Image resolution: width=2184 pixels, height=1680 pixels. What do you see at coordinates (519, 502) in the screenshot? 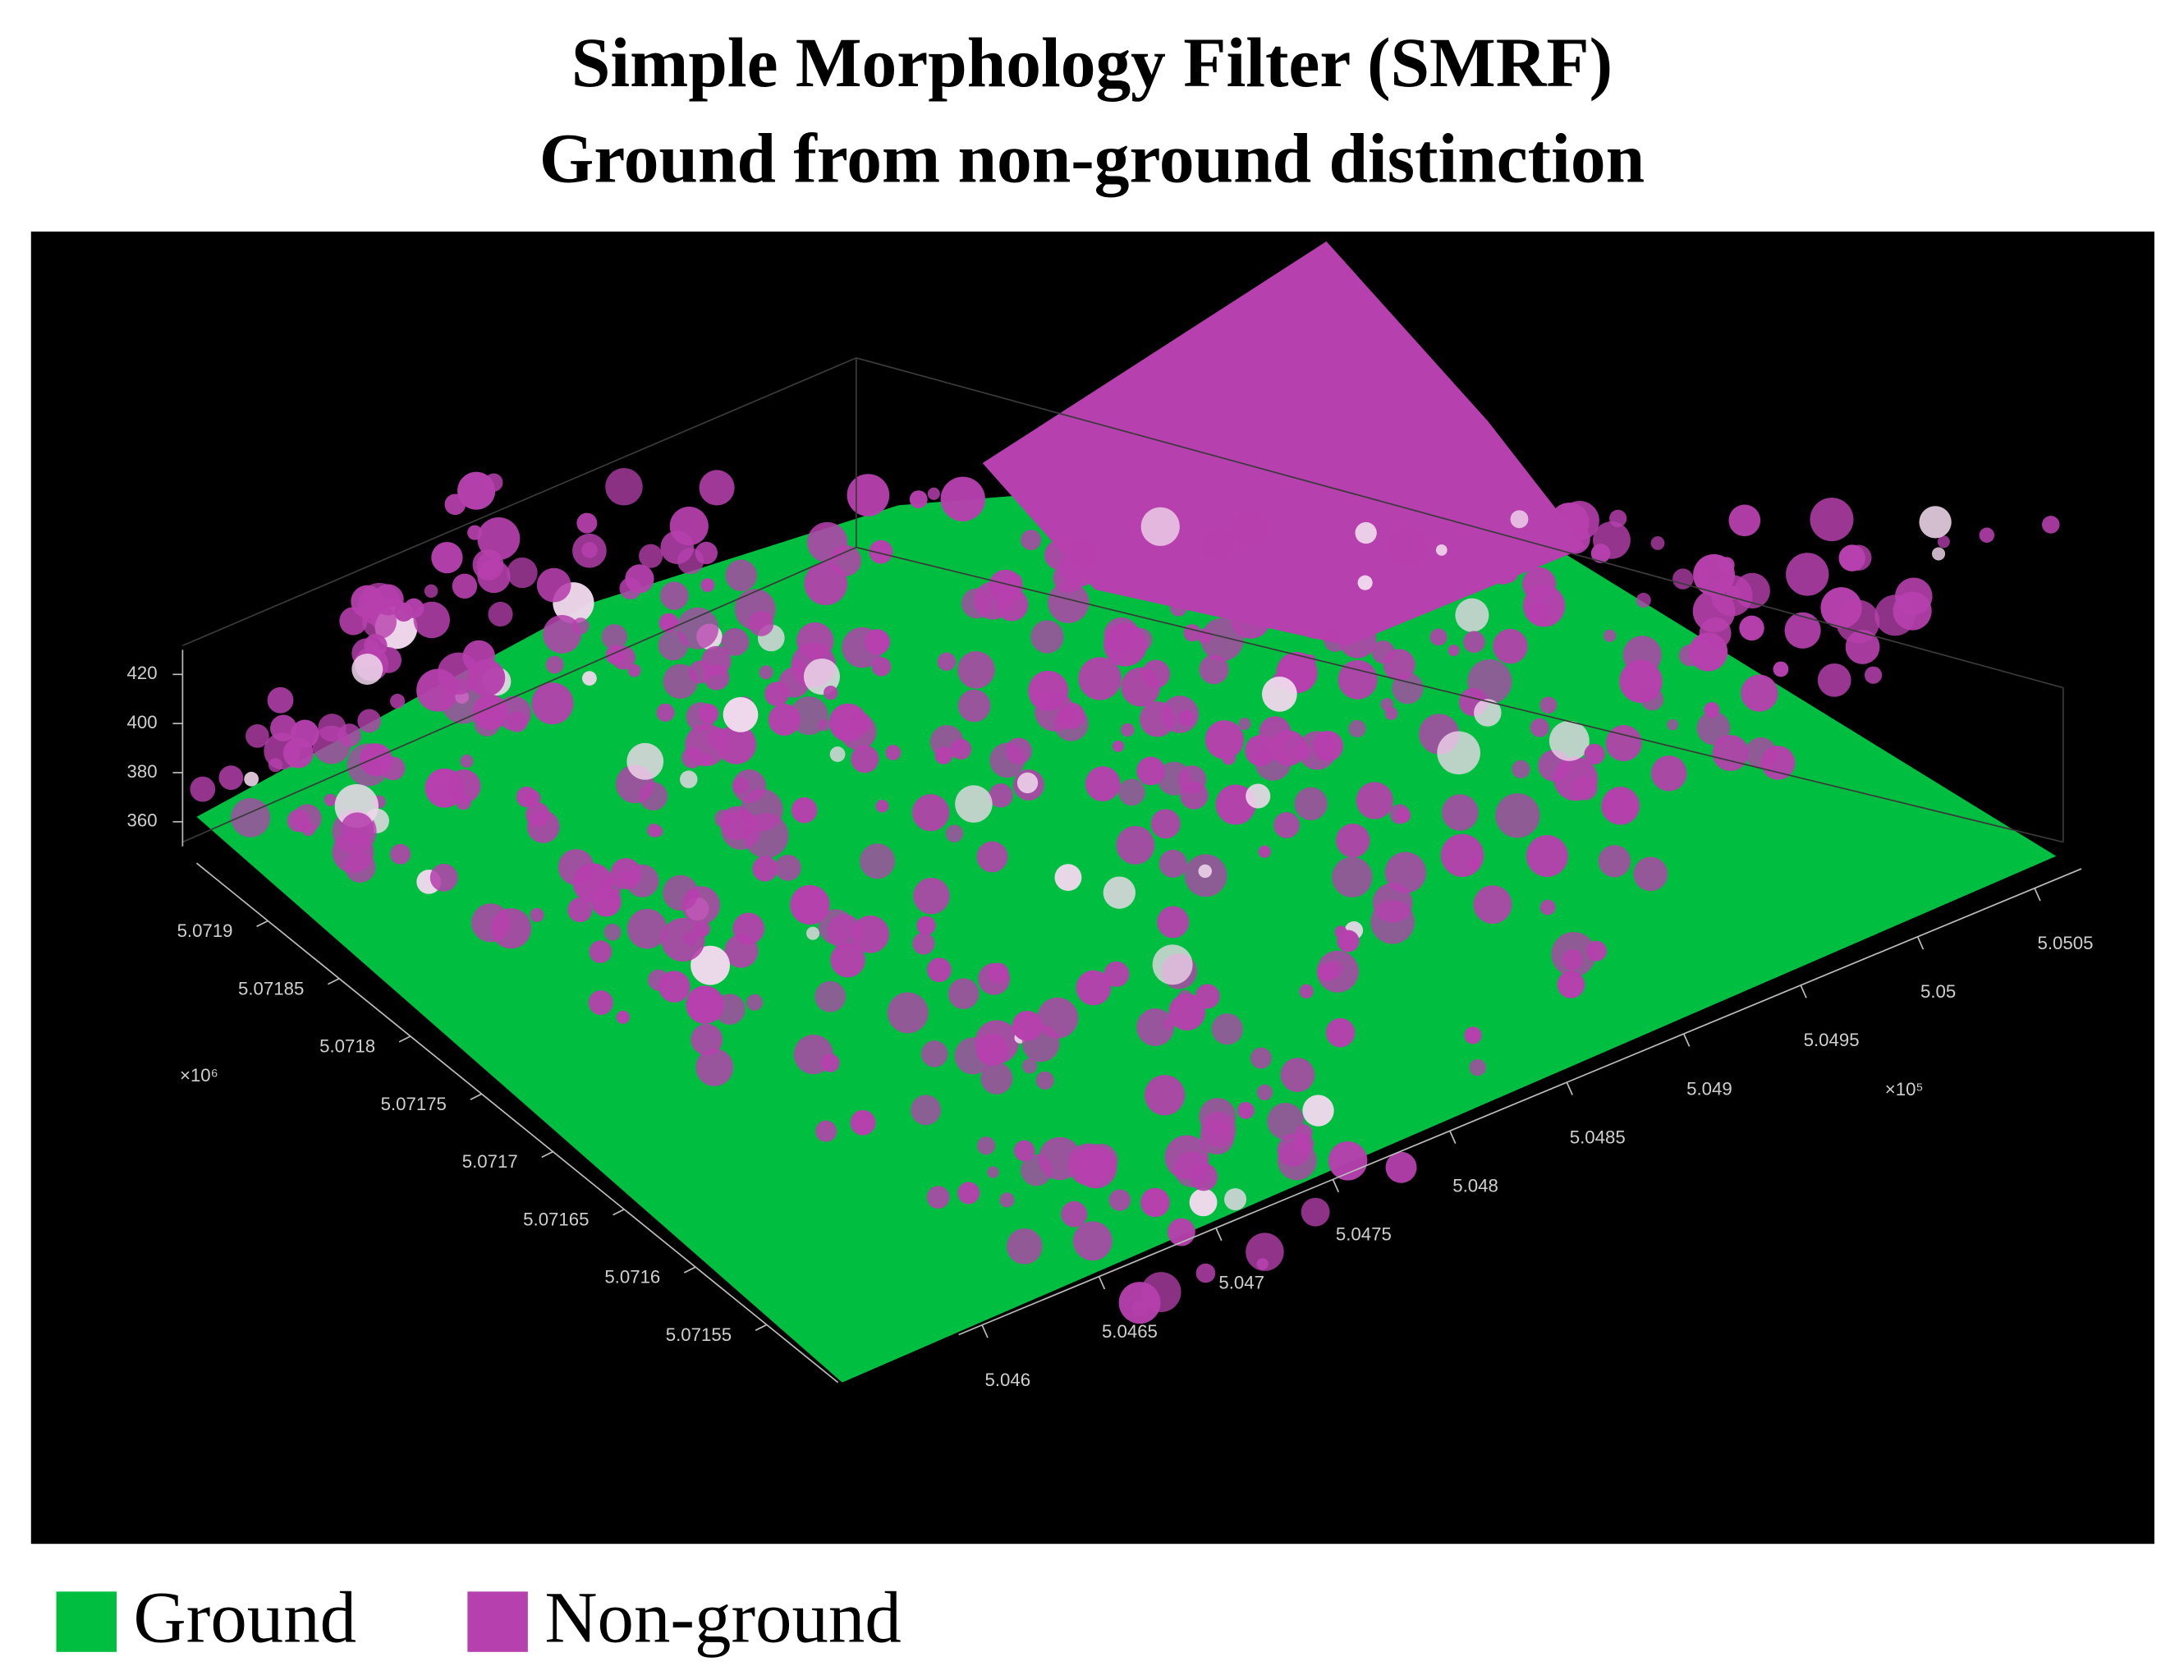
I see `box-line` at bounding box center [519, 502].